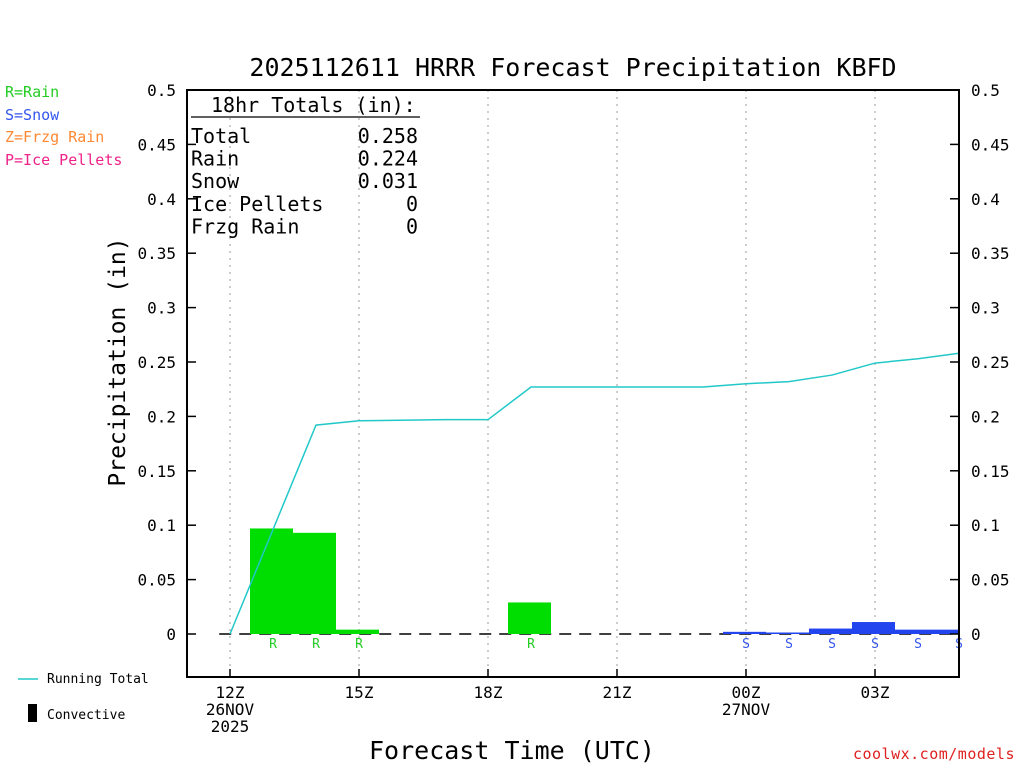  Describe the element at coordinates (156, 580) in the screenshot. I see `y-tick-label-left: 0.05` at that location.